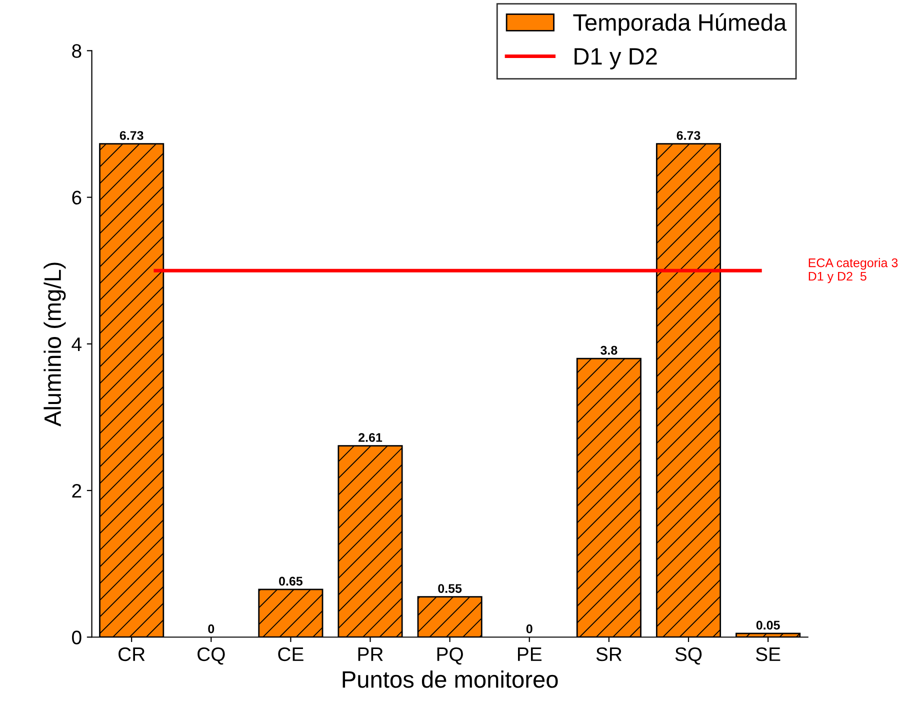  Describe the element at coordinates (530, 654) in the screenshot. I see `x-tick-label: PE` at that location.